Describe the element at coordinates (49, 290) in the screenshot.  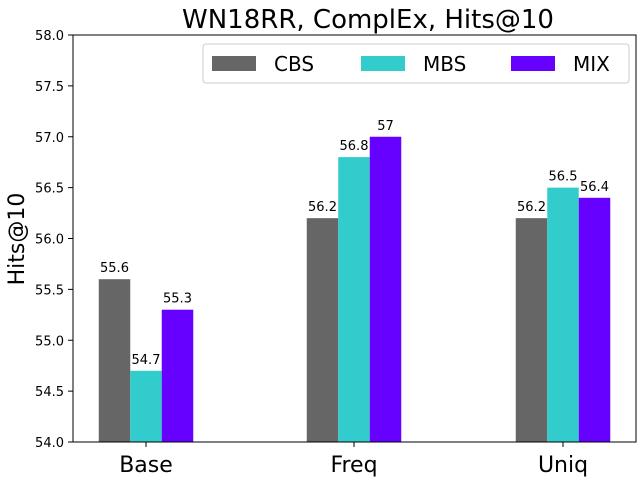
I see `y-tick-label: 55.5` at that location.